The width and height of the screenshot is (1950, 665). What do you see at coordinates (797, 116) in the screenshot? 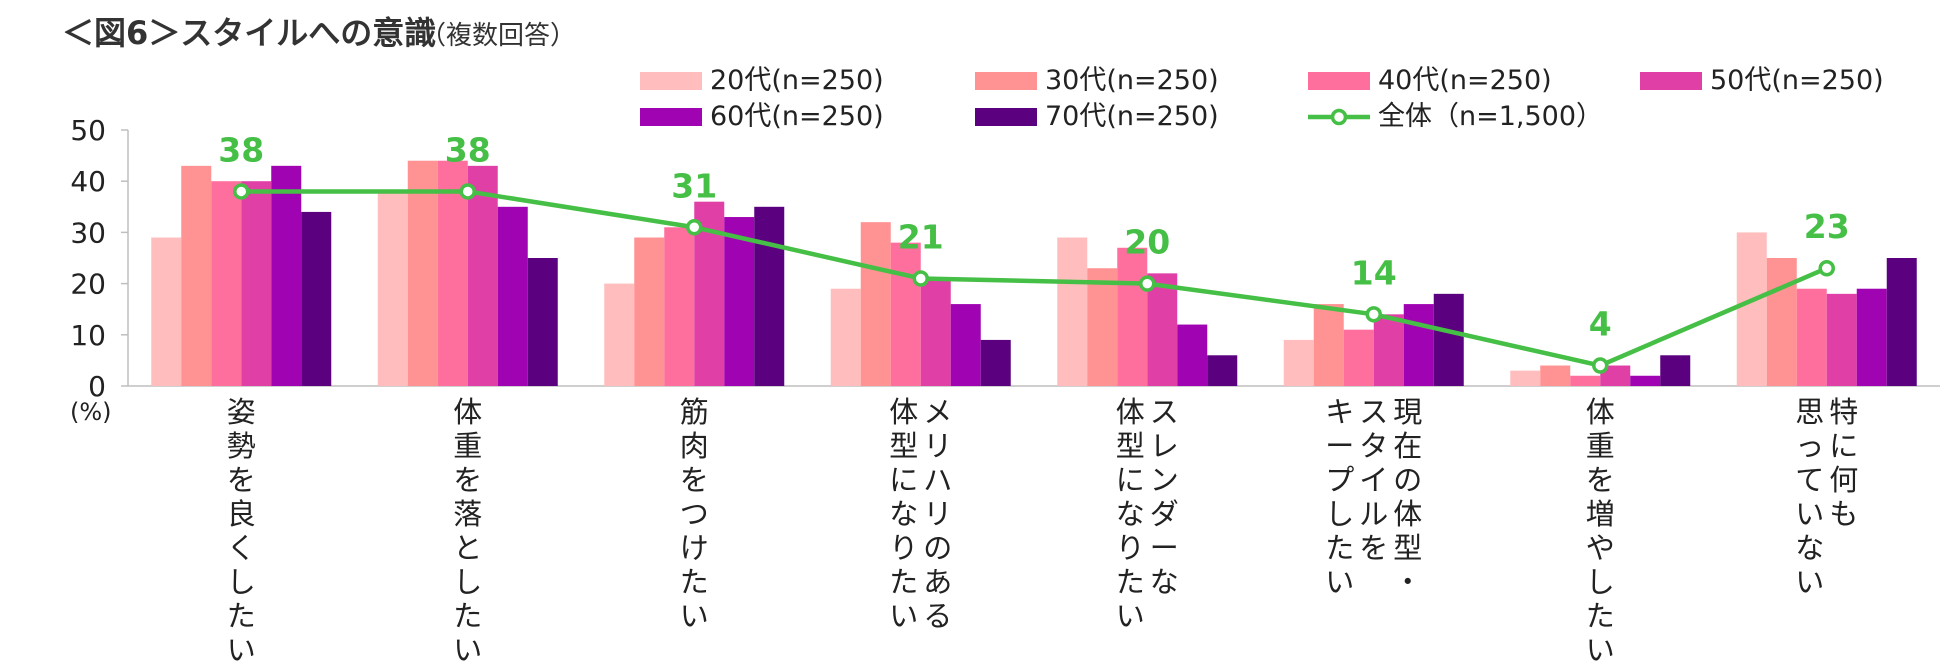
I see `legend-label: 60代(n=250)` at bounding box center [797, 116].